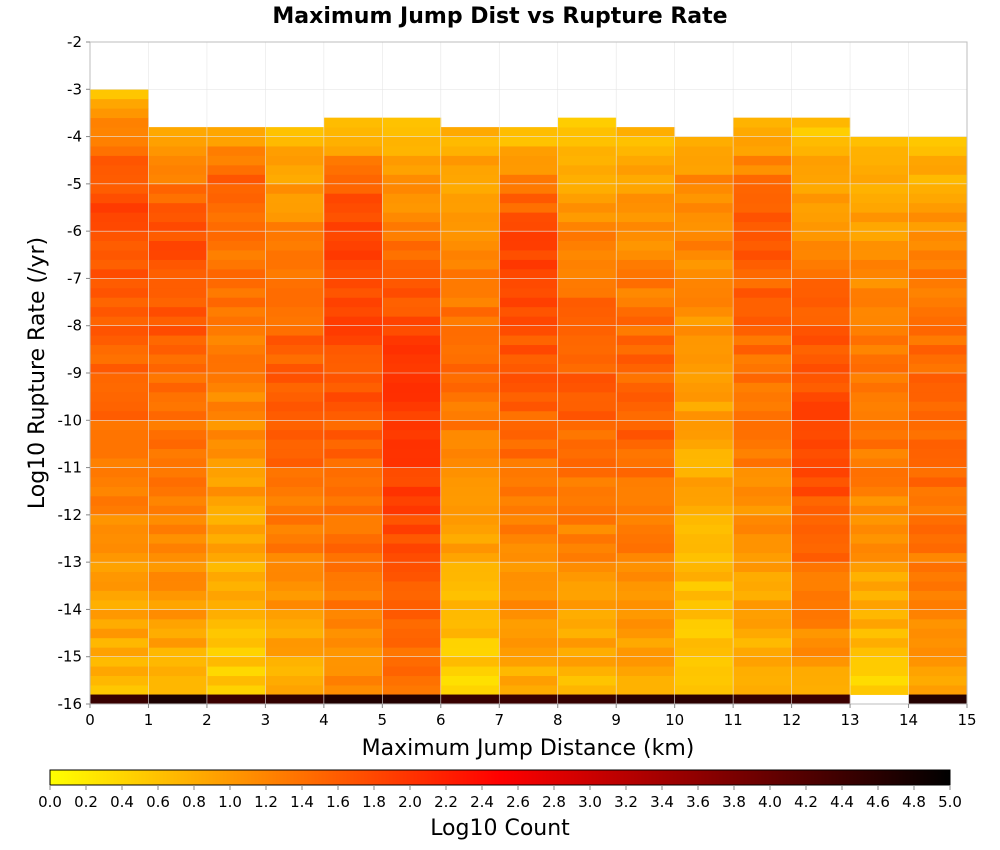 The width and height of the screenshot is (1000, 850). What do you see at coordinates (770, 802) in the screenshot?
I see `colorbar-tick-label: 4.0` at bounding box center [770, 802].